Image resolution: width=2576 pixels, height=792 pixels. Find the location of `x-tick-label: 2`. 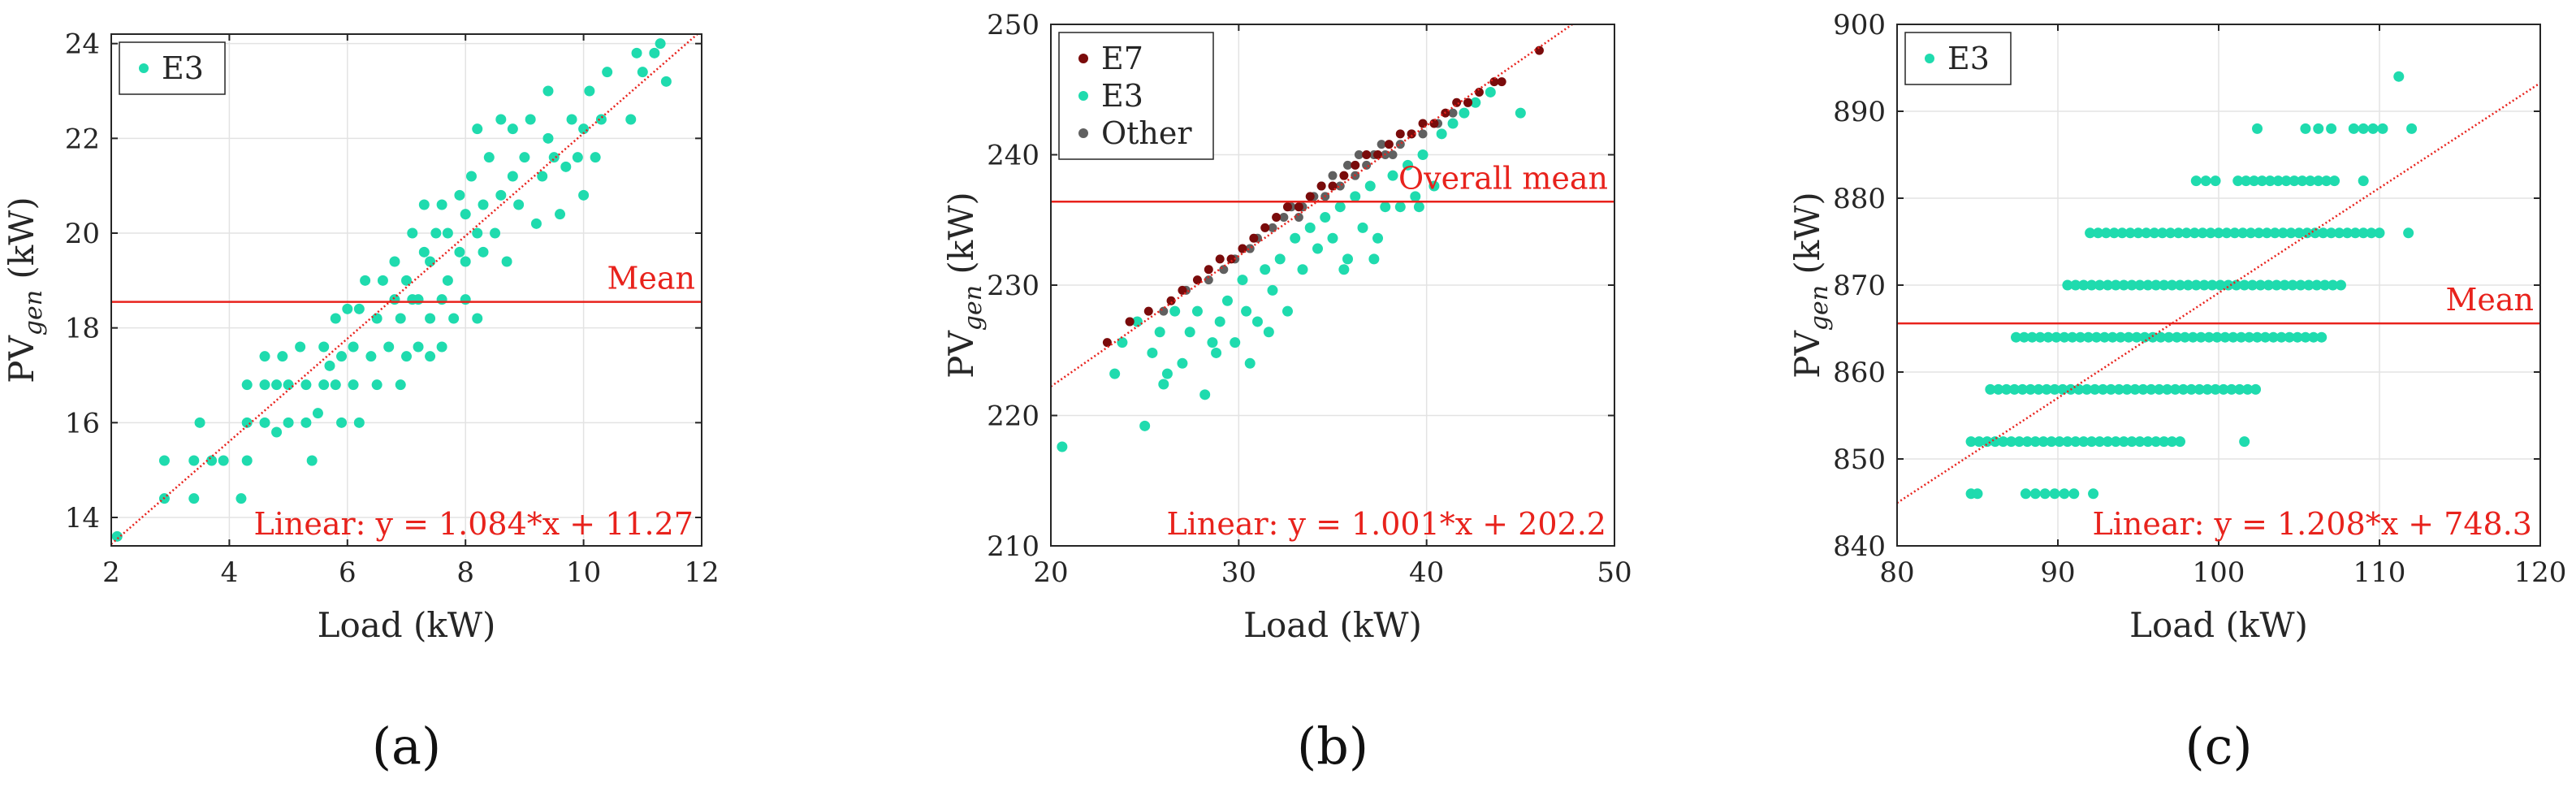

x-tick-label: 2 is located at coordinates (111, 572).